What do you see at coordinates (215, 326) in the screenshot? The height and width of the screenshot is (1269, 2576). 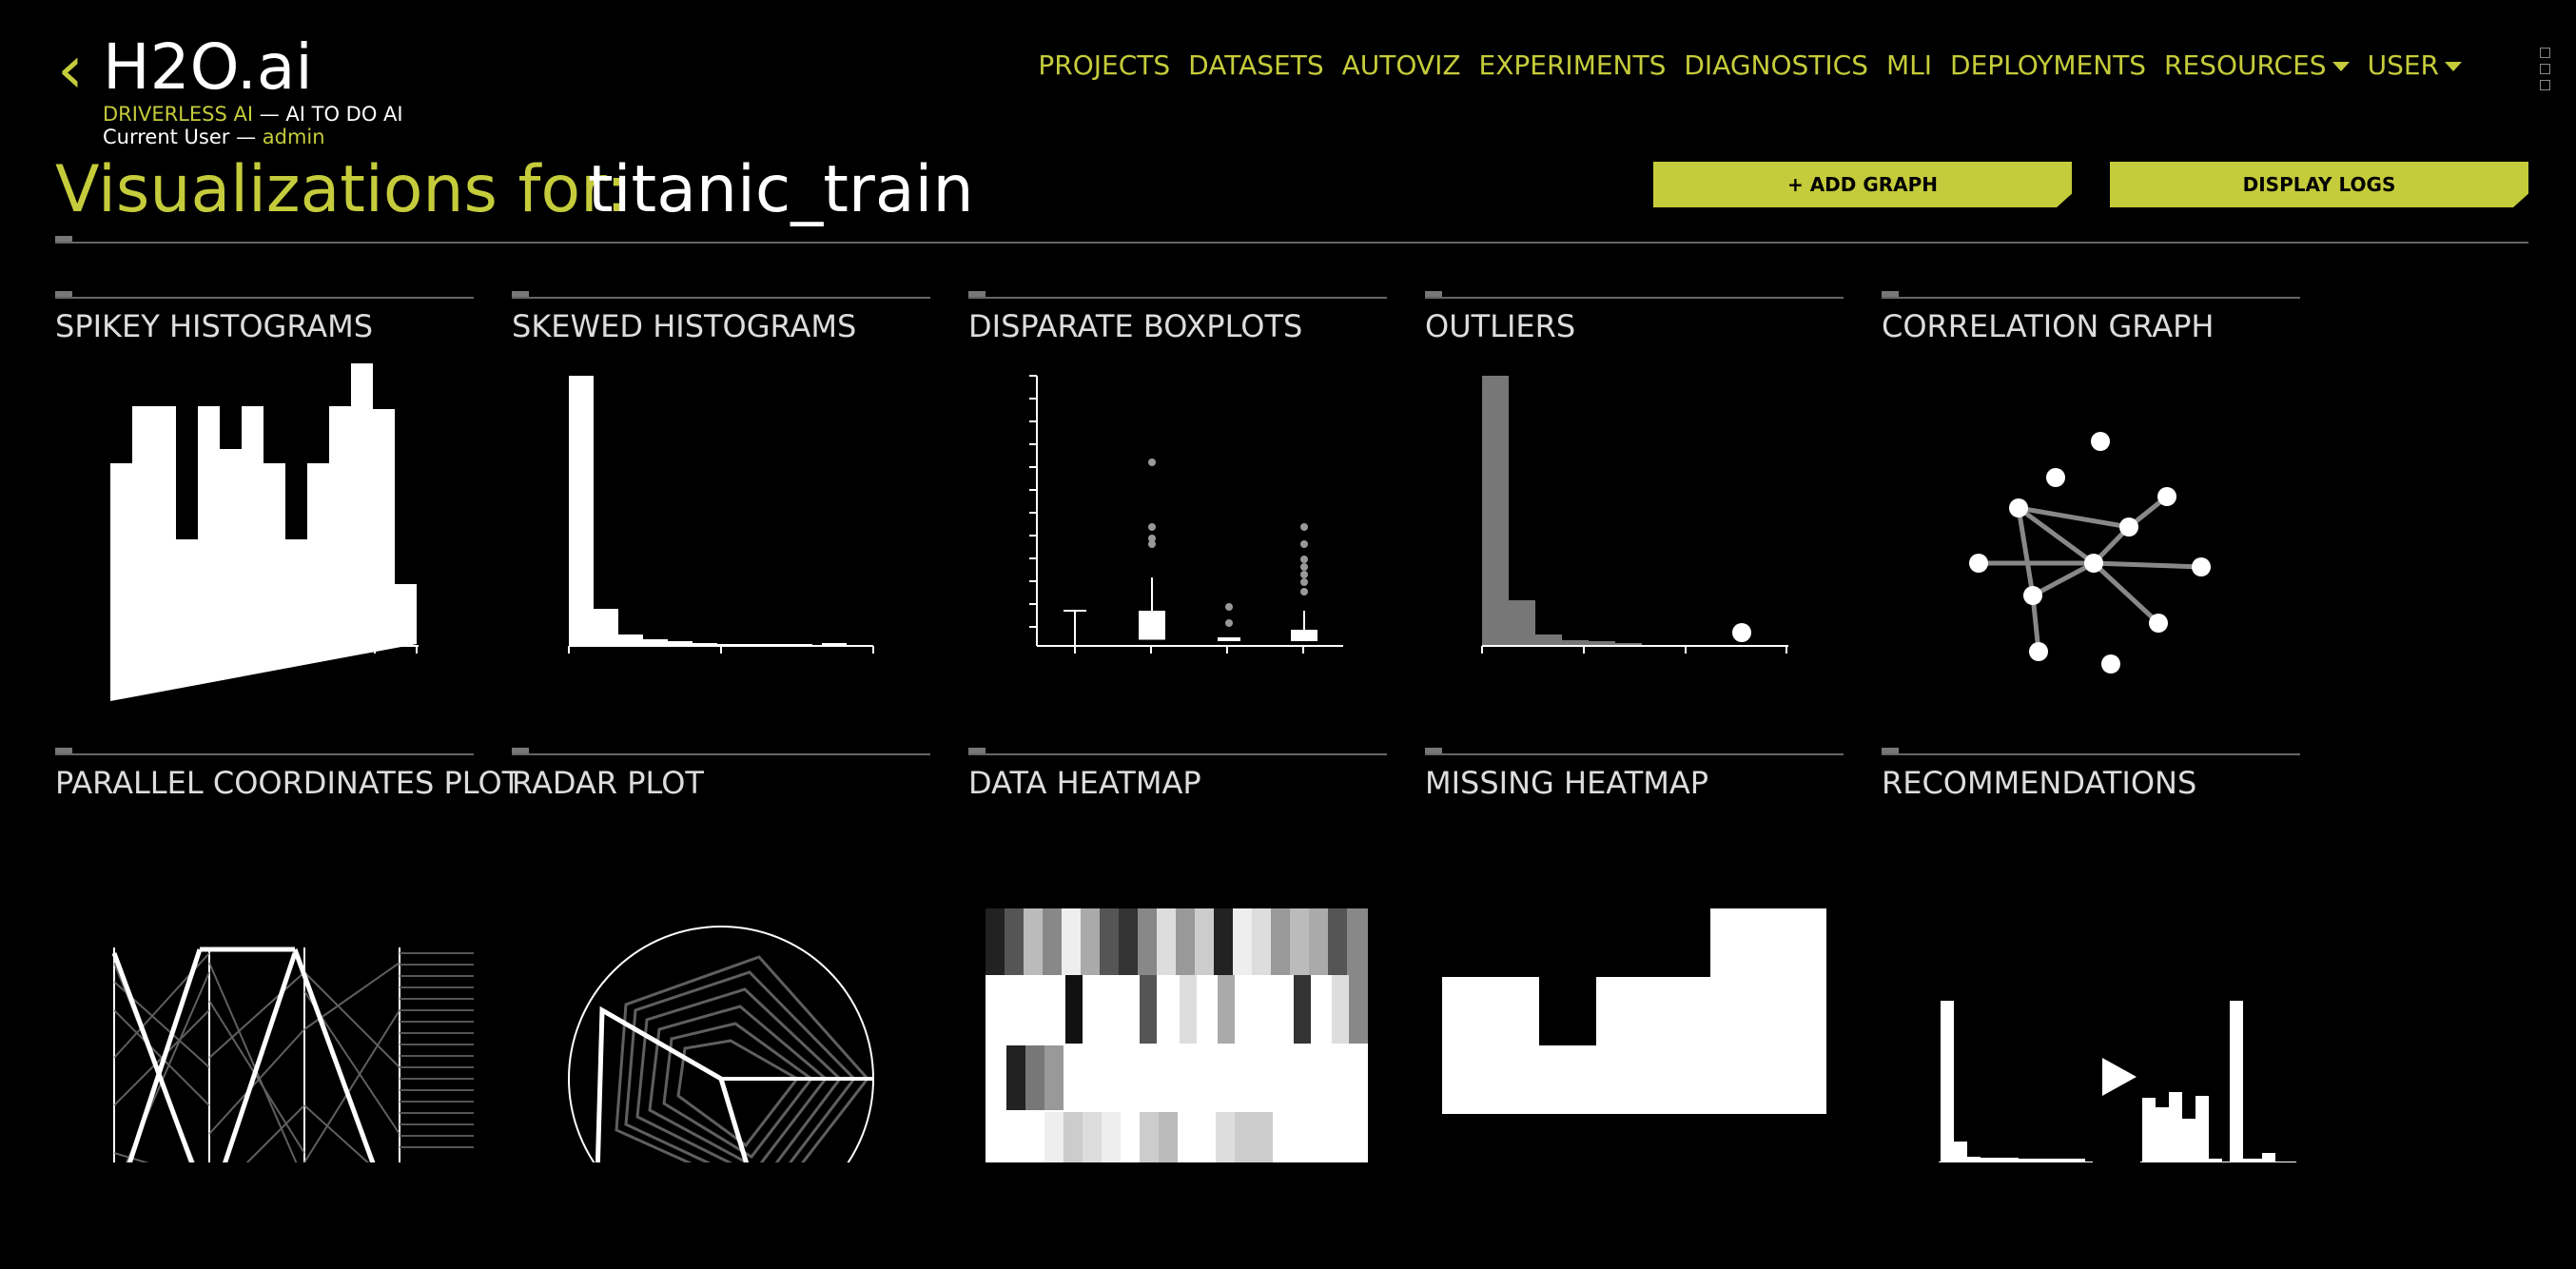 I see `card-title: SPIKEY HISTOGRAMS` at bounding box center [215, 326].